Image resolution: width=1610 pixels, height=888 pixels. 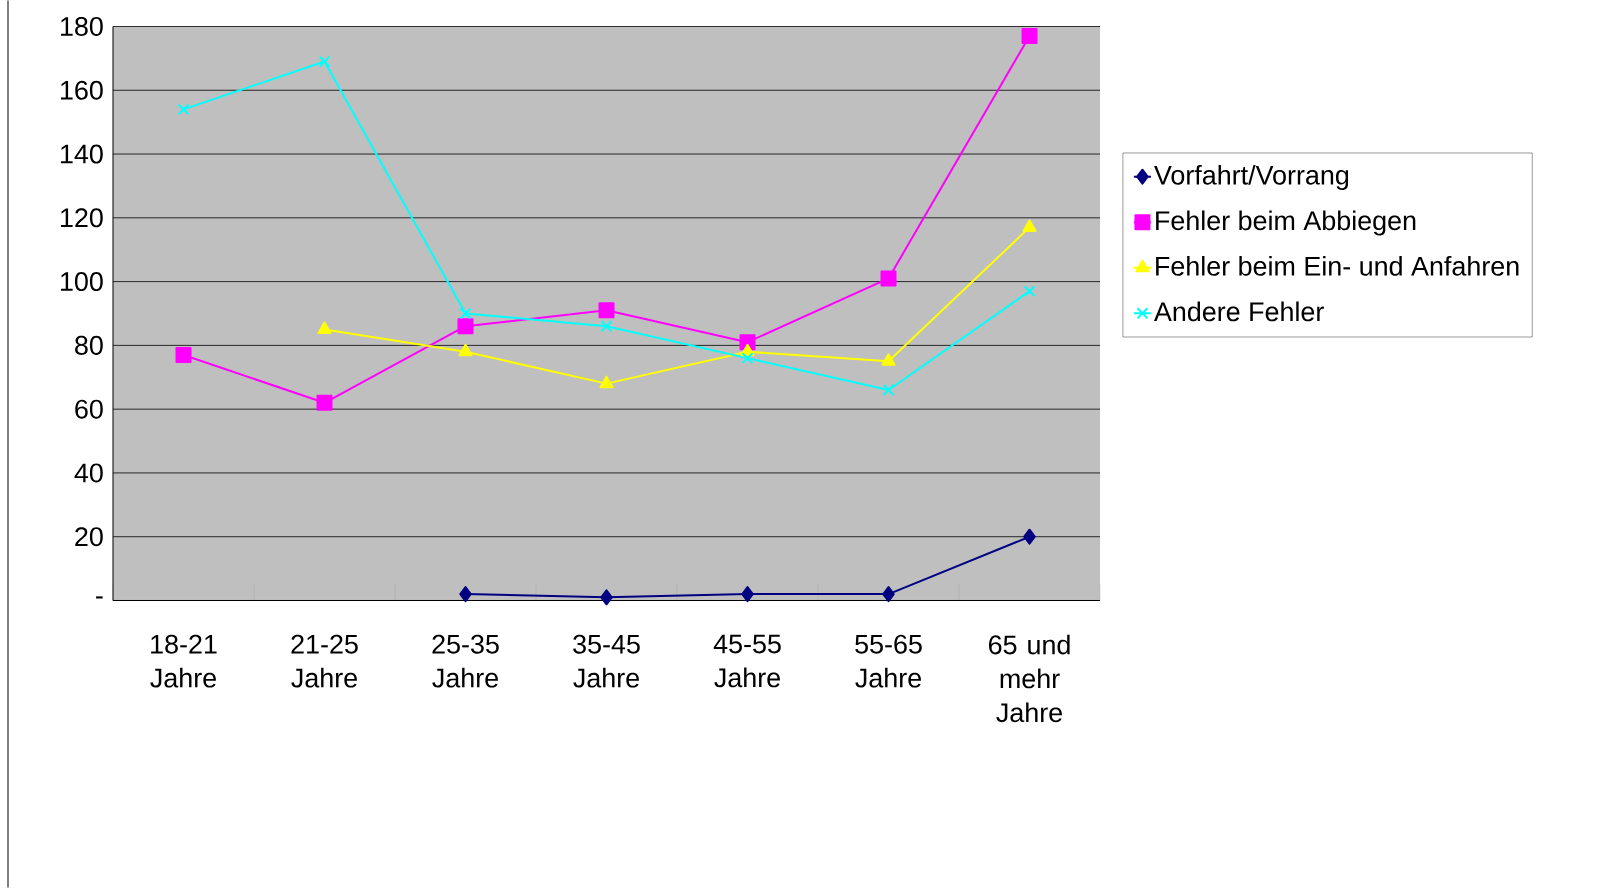 I want to click on legend-label: Fehler beim Abbiegen, so click(x=1286, y=223).